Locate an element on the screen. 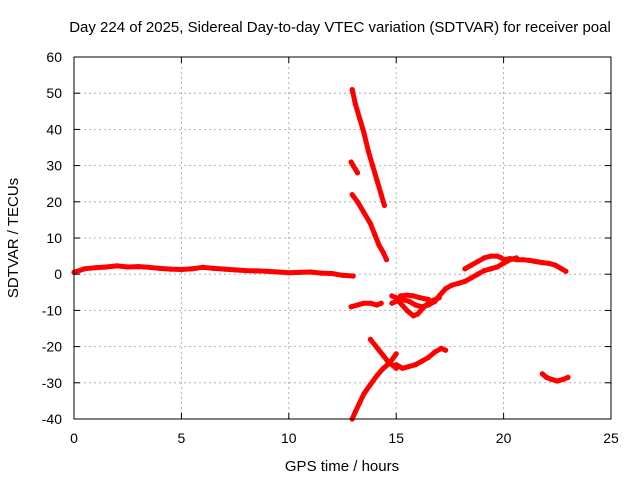 The width and height of the screenshot is (640, 480). y-tick-label: 40 is located at coordinates (54, 129).